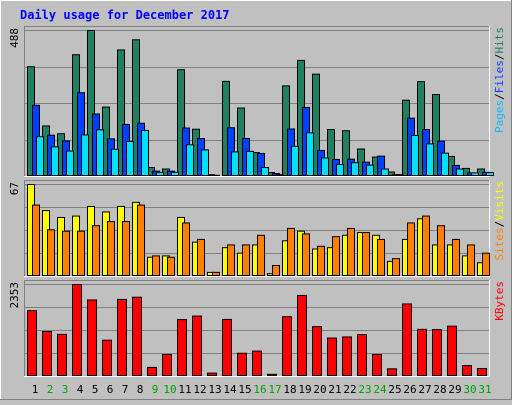  What do you see at coordinates (499, 116) in the screenshot?
I see `legend-part-0: Pages` at bounding box center [499, 116].